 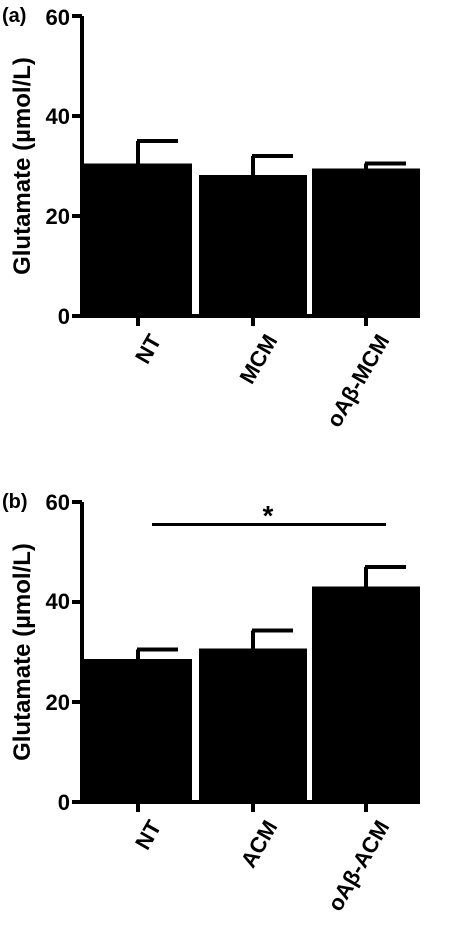 I want to click on panel-a-x-ticks: NT MCM oAβ-MCM, so click(x=262, y=381).